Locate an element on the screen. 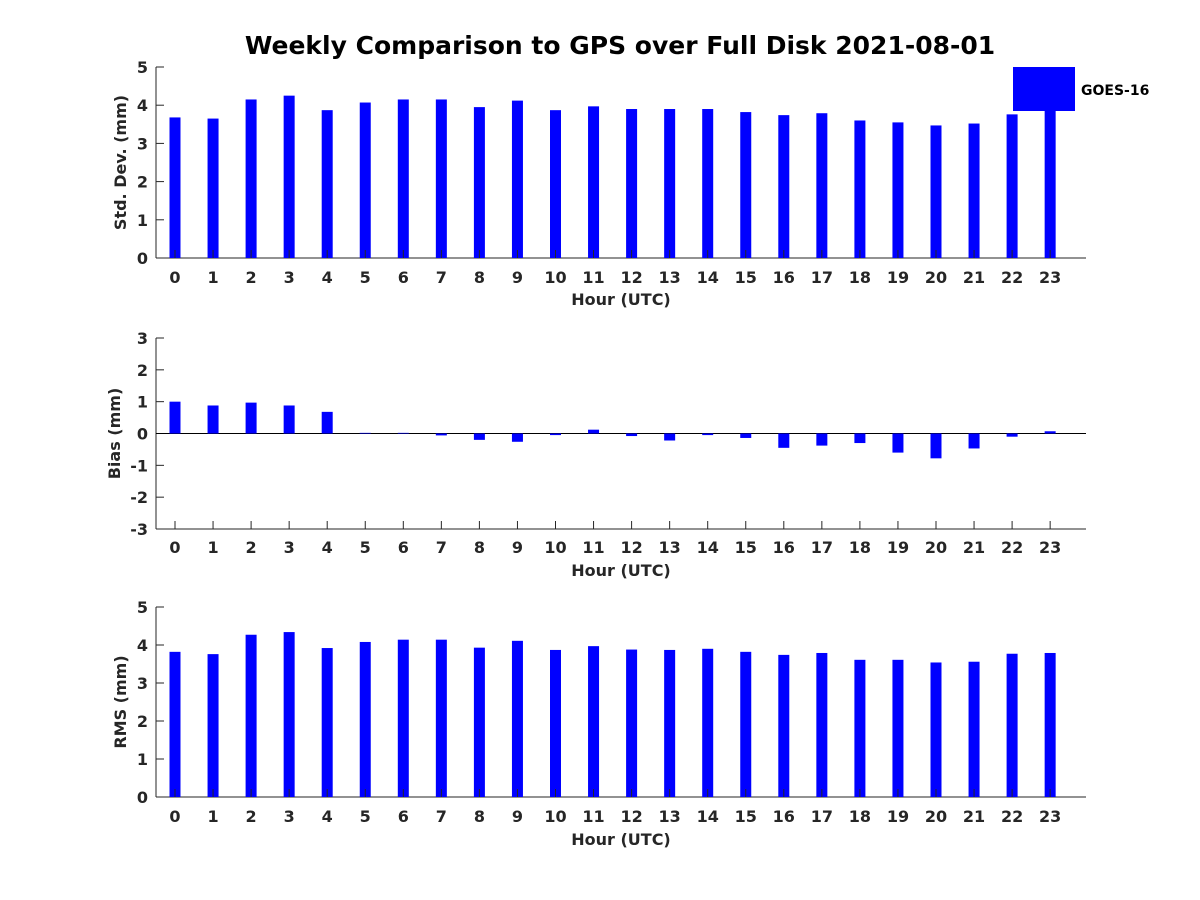 The width and height of the screenshot is (1200, 900). x-tick-label: 20 is located at coordinates (936, 816).